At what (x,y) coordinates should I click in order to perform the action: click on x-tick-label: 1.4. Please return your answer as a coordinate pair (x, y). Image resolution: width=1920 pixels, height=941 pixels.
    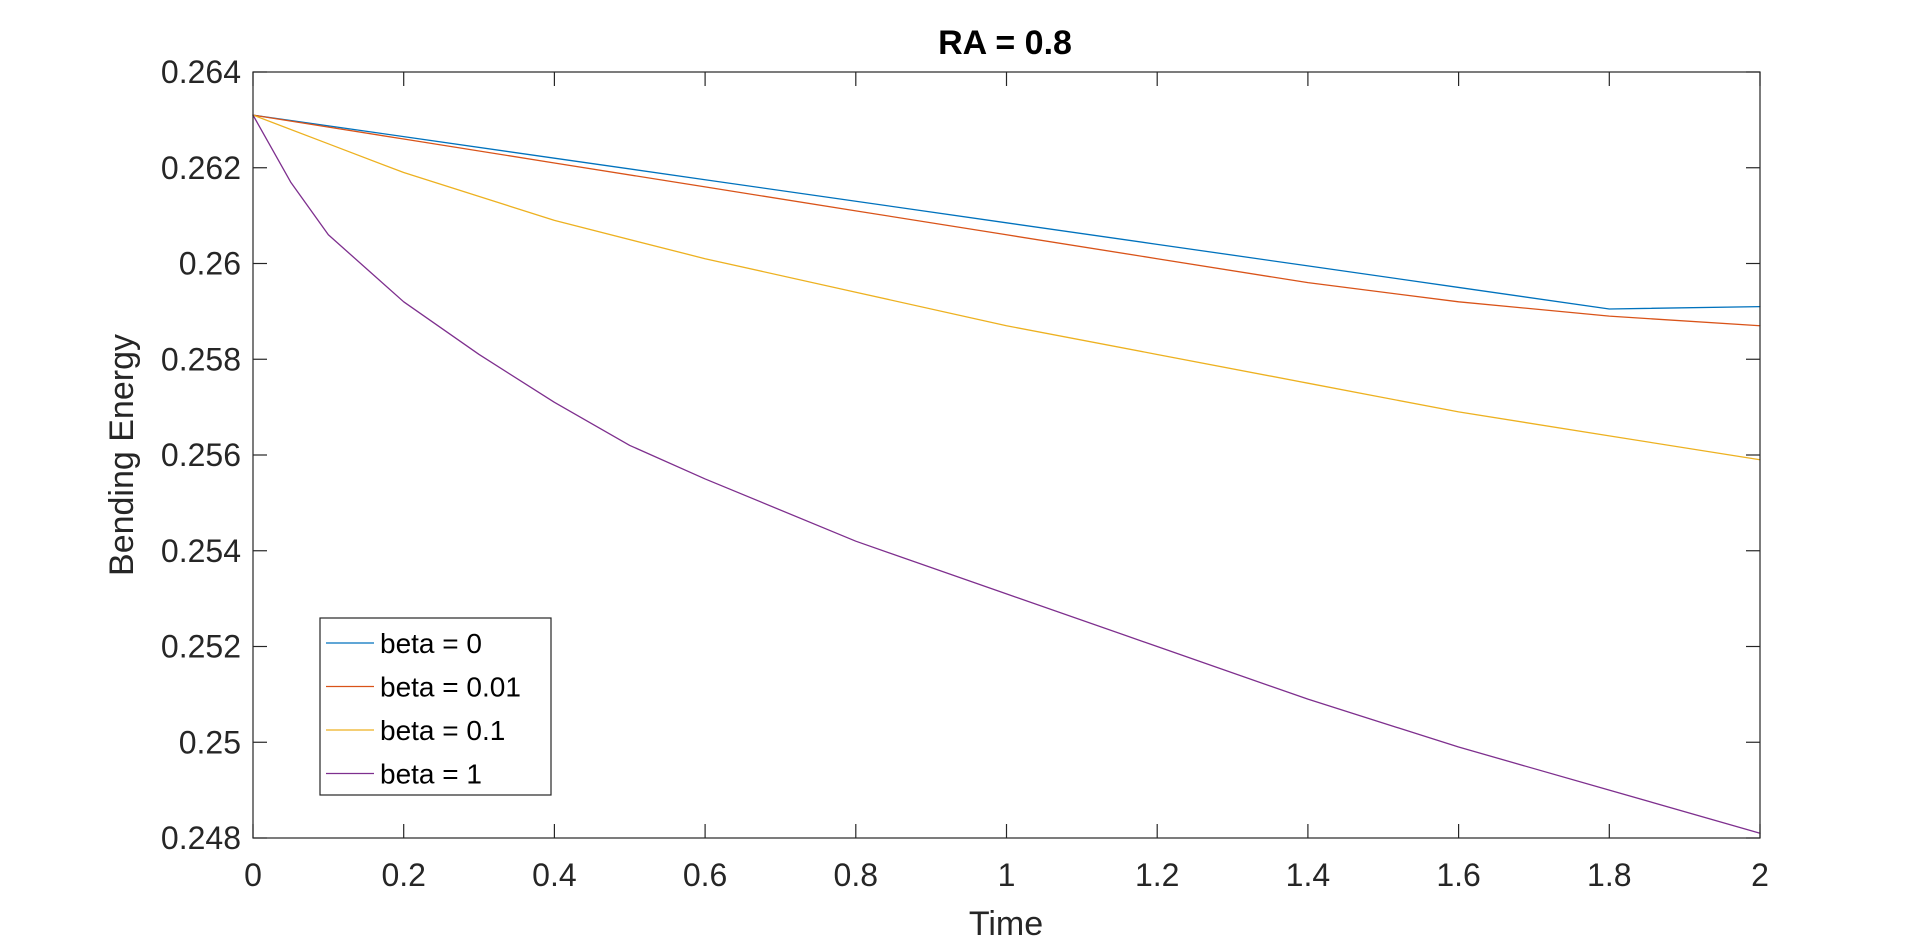
    Looking at the image, I should click on (1308, 875).